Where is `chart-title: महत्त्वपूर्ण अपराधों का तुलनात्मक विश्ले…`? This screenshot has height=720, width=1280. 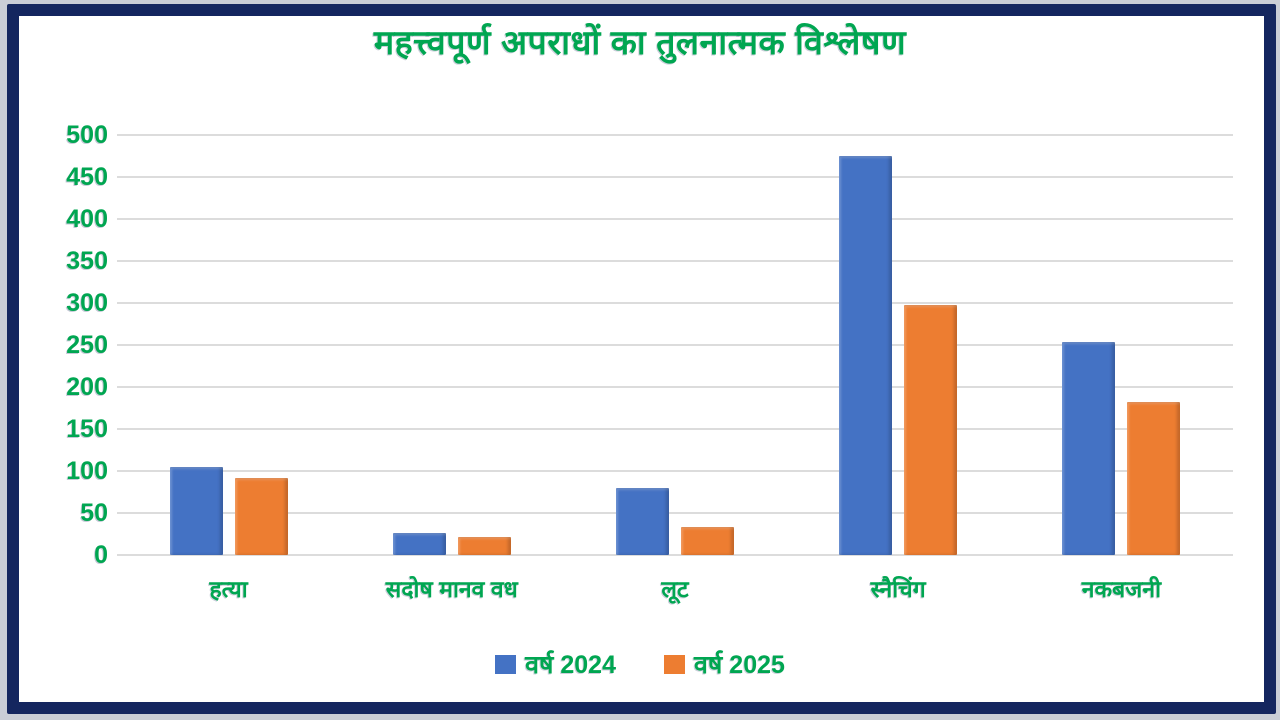
chart-title: महत्त्वपूर्ण अपराधों का तुलनात्मक विश्ले… is located at coordinates (640, 43).